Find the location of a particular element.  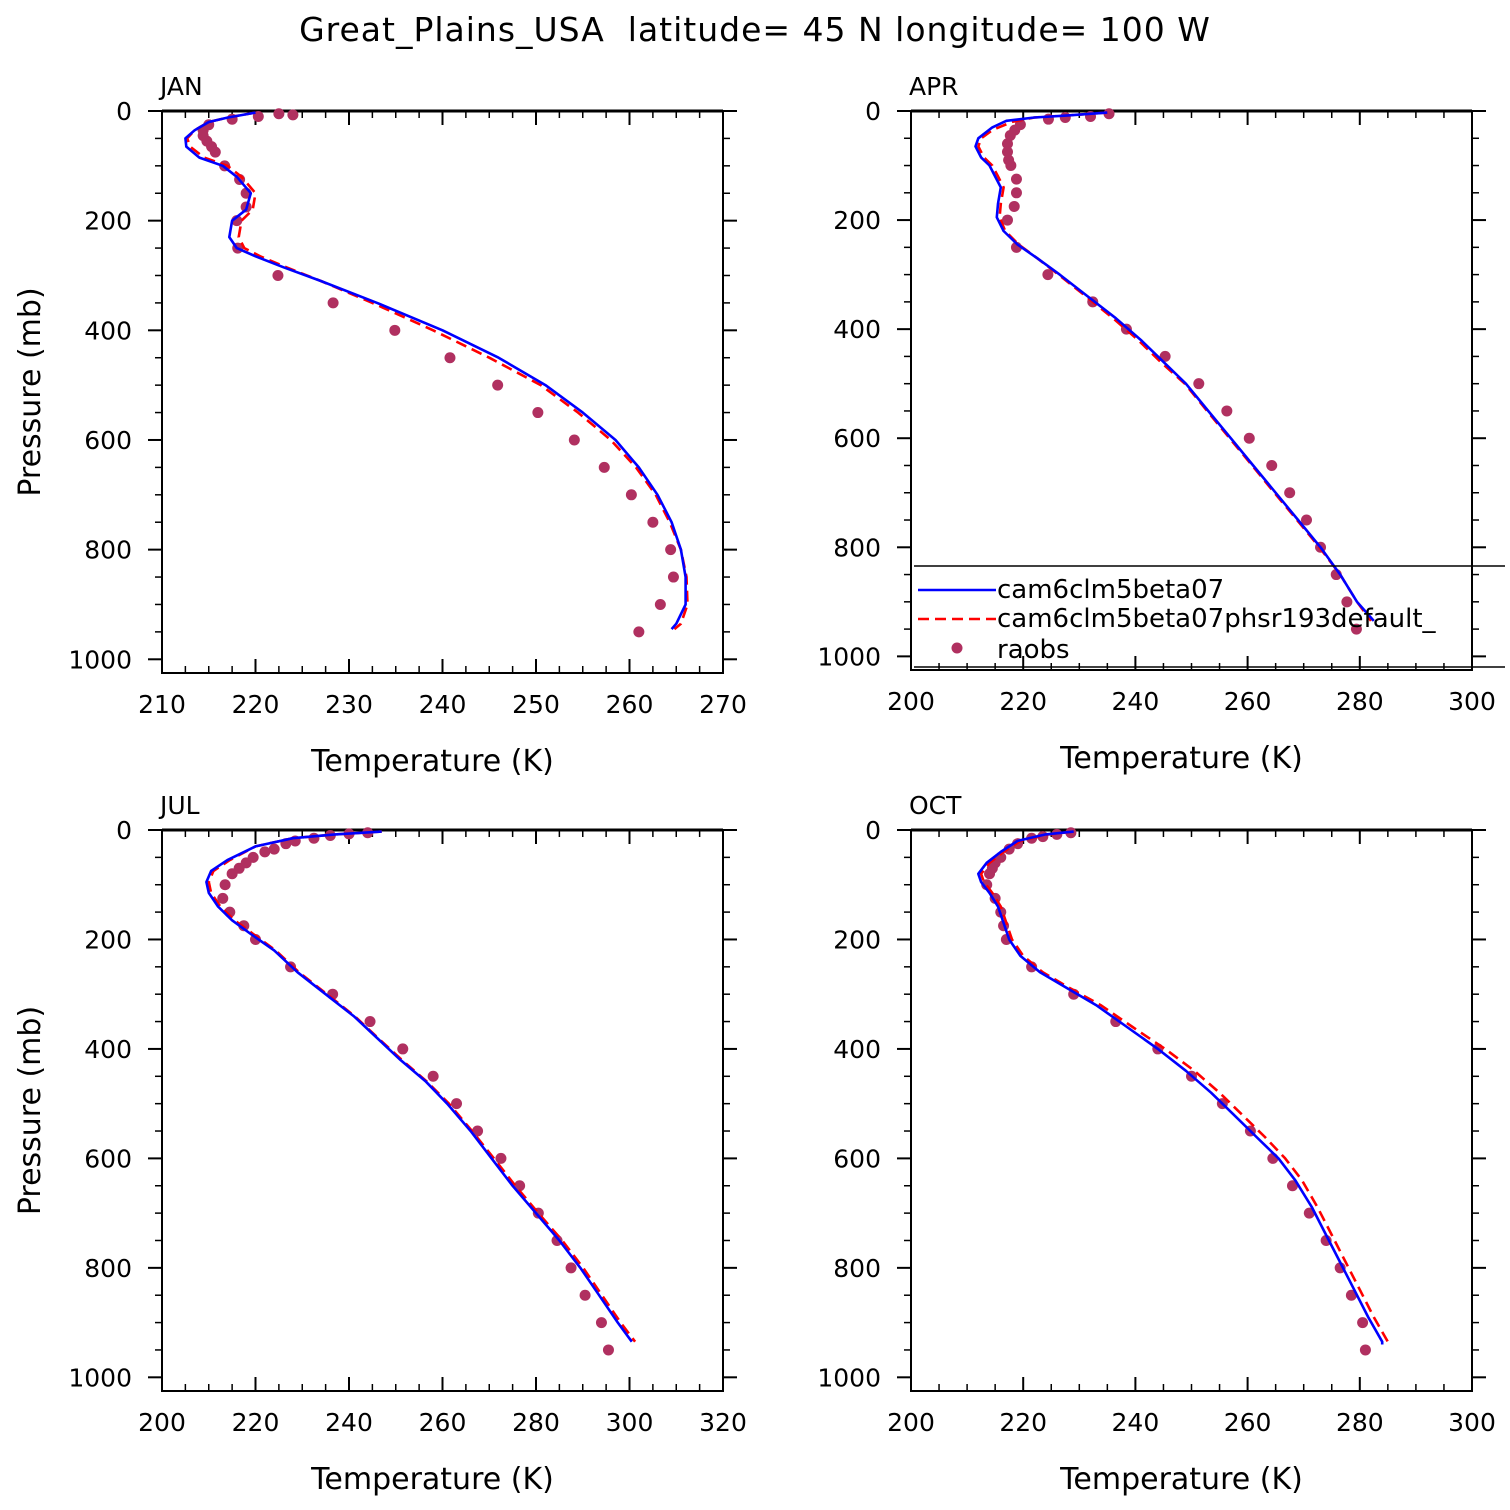

x-tick-label: 230 is located at coordinates (349, 704).